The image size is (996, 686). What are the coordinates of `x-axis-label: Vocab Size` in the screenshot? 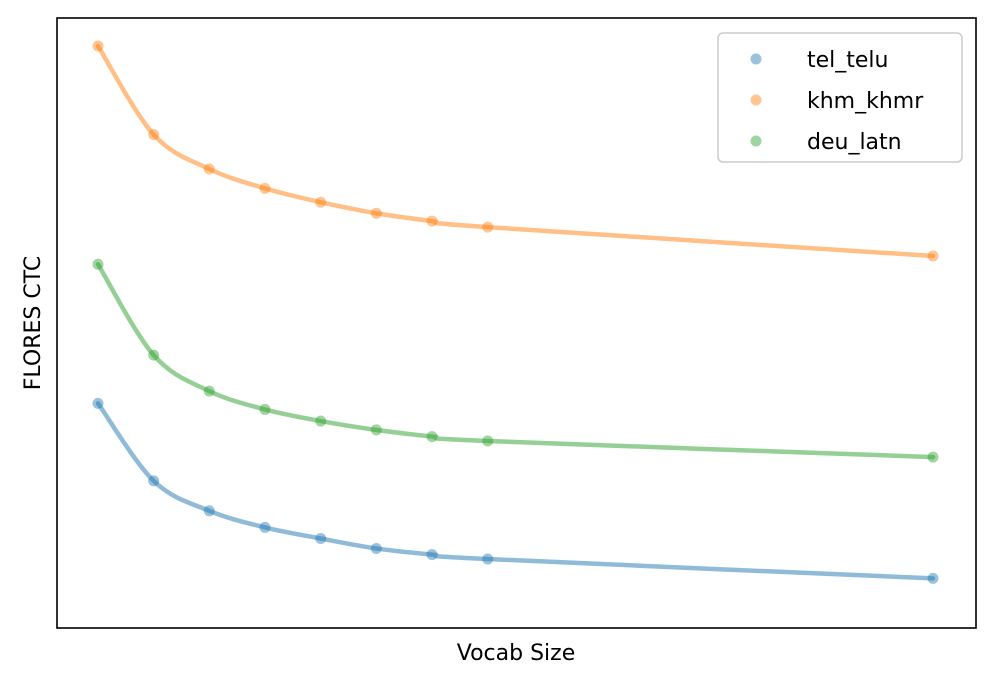 It's located at (516, 653).